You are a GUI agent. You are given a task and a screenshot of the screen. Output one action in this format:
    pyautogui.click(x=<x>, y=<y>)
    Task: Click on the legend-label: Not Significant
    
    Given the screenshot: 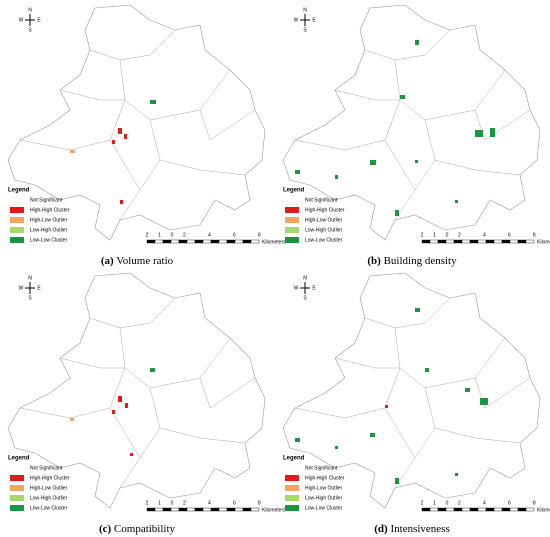 What is the action you would take?
    pyautogui.click(x=321, y=468)
    